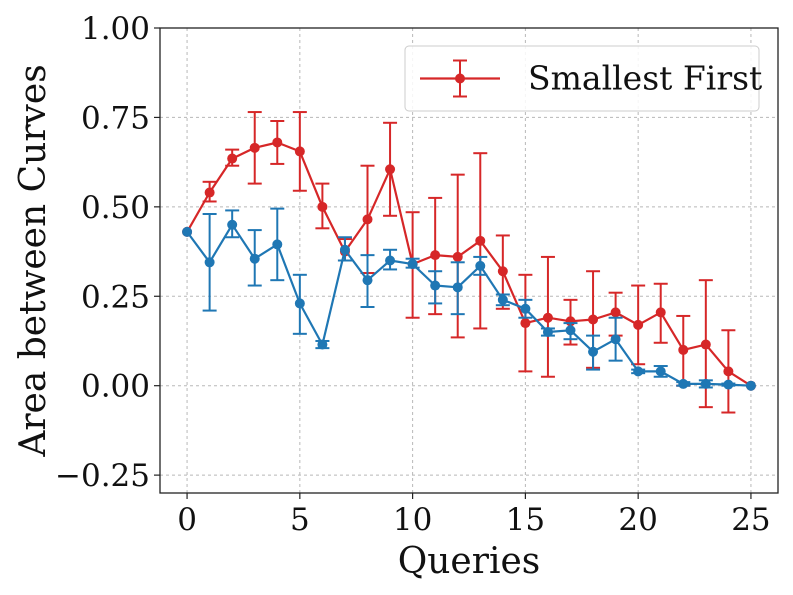 Image resolution: width=793 pixels, height=595 pixels. Describe the element at coordinates (300, 520) in the screenshot. I see `x-tick-label: 5` at that location.